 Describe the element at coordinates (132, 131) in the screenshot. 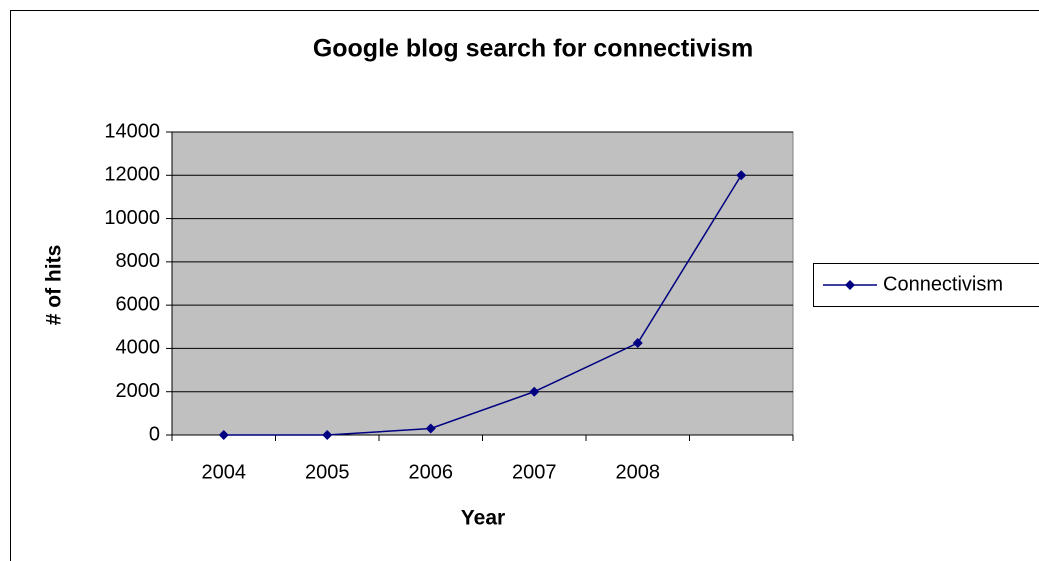

I see `y-tick-label: 14000` at that location.